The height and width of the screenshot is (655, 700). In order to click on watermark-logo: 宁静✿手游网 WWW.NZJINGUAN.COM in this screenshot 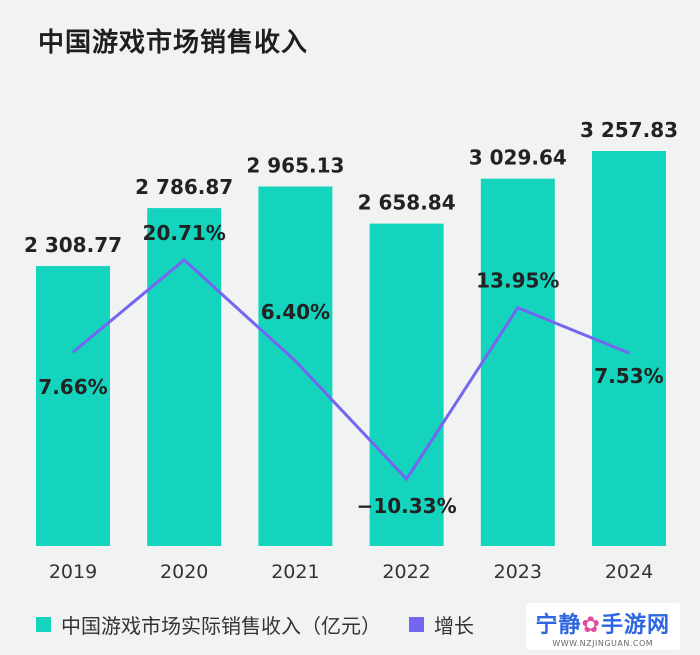, I will do `click(602, 626)`.